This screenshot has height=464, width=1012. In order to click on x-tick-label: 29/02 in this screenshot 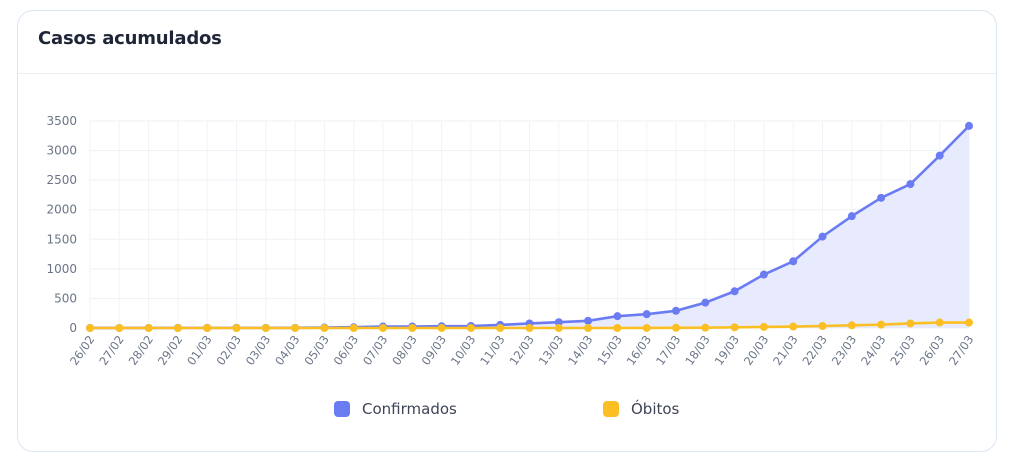, I will do `click(170, 350)`.